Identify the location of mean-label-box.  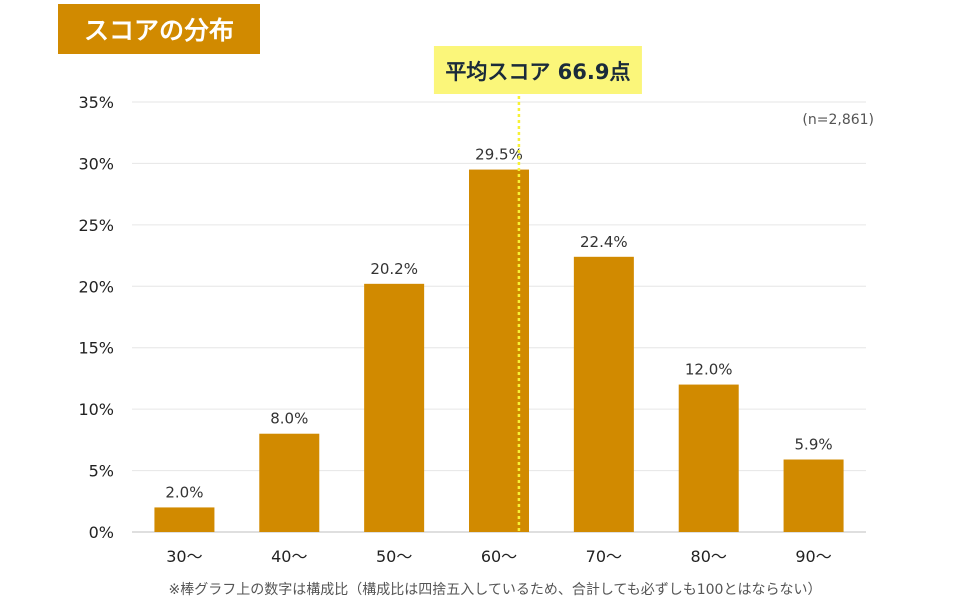
(537, 70).